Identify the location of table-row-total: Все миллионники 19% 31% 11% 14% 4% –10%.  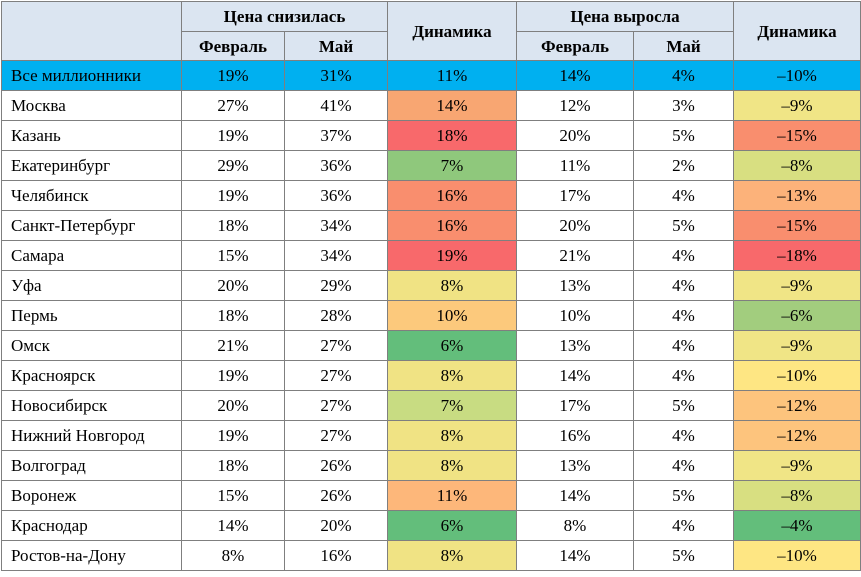
(431, 75).